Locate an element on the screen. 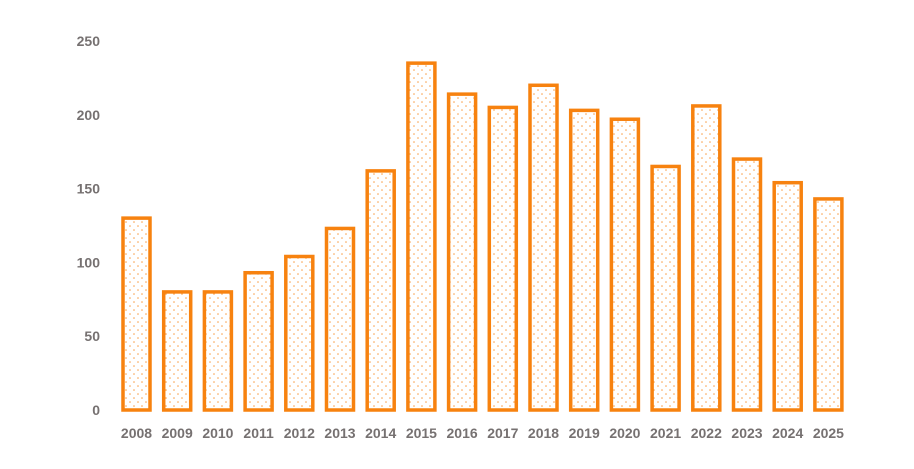  y-tick-label: 150 is located at coordinates (89, 189).